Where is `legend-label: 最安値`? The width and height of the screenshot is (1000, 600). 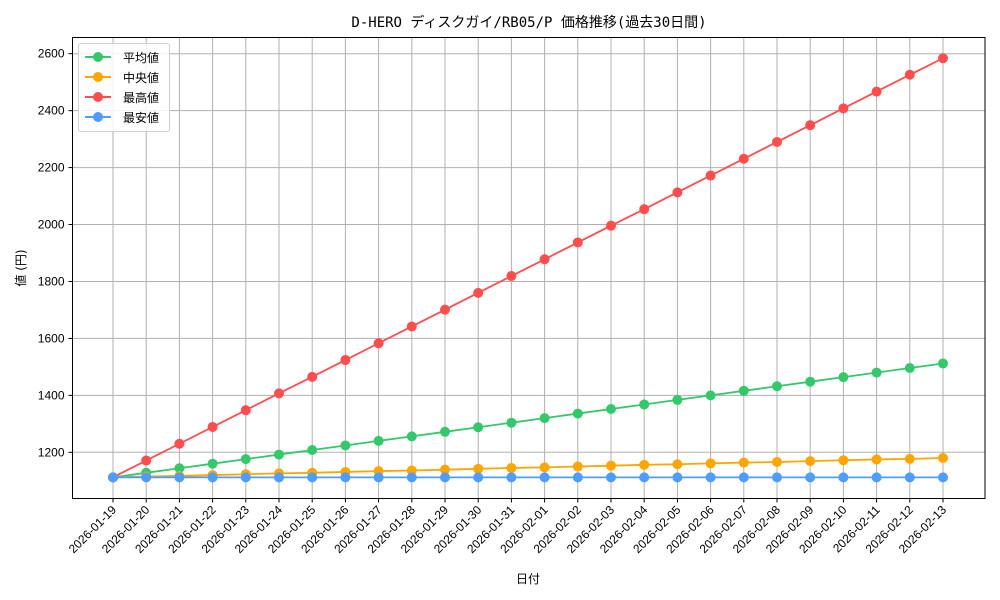
legend-label: 最安値 is located at coordinates (141, 117).